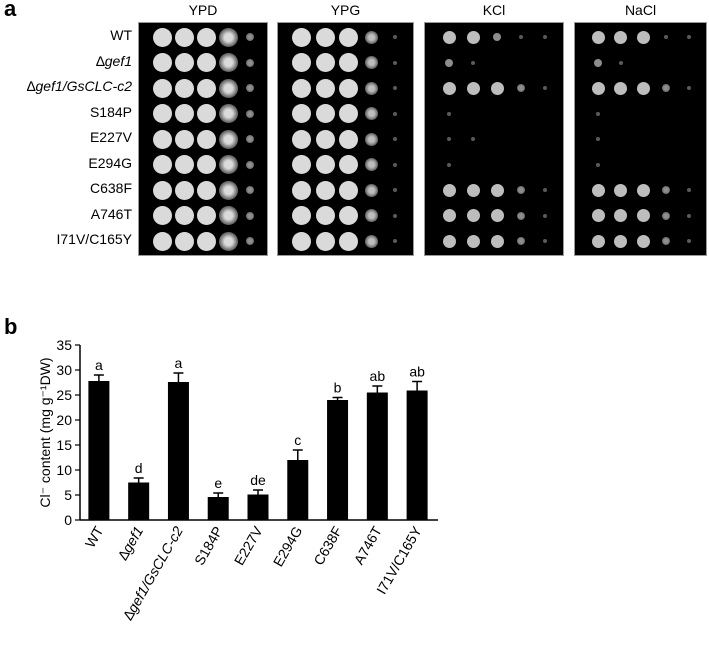  Describe the element at coordinates (79, 86) in the screenshot. I see `strain-label: ∆gef1/GsCLC-c2` at that location.